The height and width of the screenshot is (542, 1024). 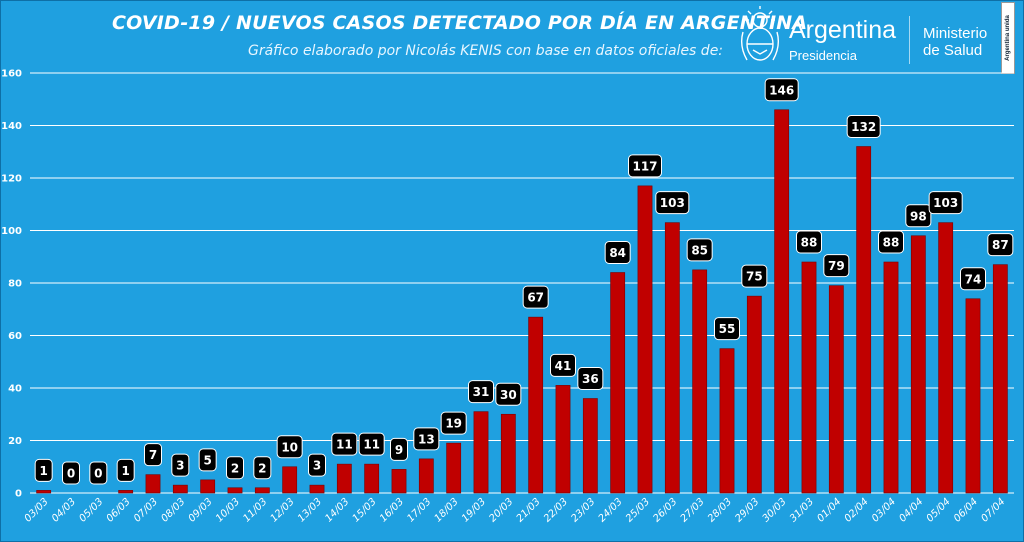 What do you see at coordinates (747, 510) in the screenshot?
I see `x-tick-label: 29/03` at bounding box center [747, 510].